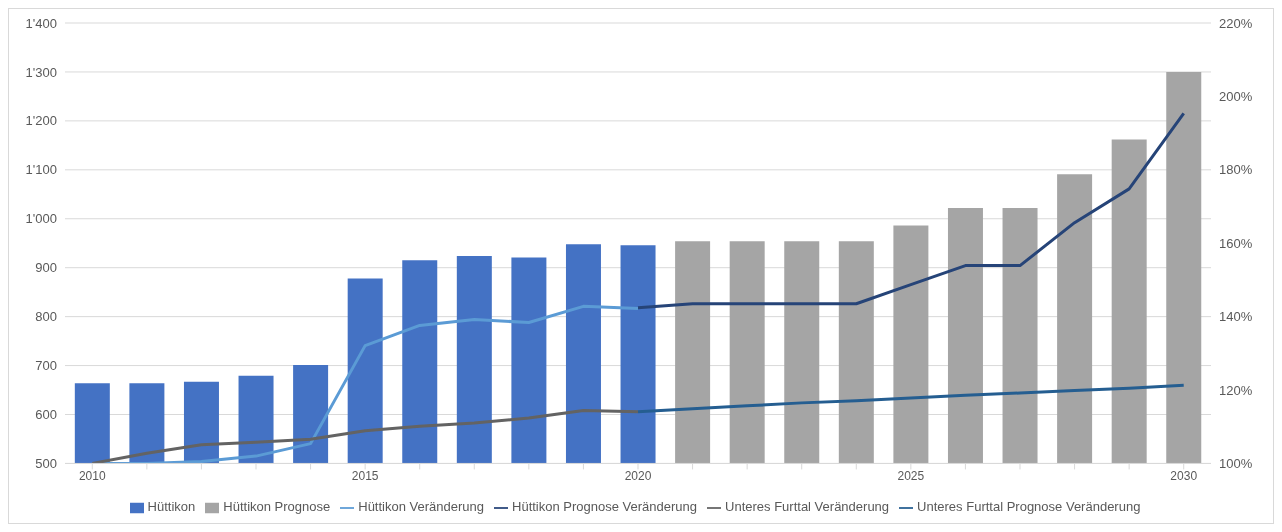 This screenshot has height=532, width=1282. I want to click on legend-label: Hüttikon Prognose, so click(277, 507).